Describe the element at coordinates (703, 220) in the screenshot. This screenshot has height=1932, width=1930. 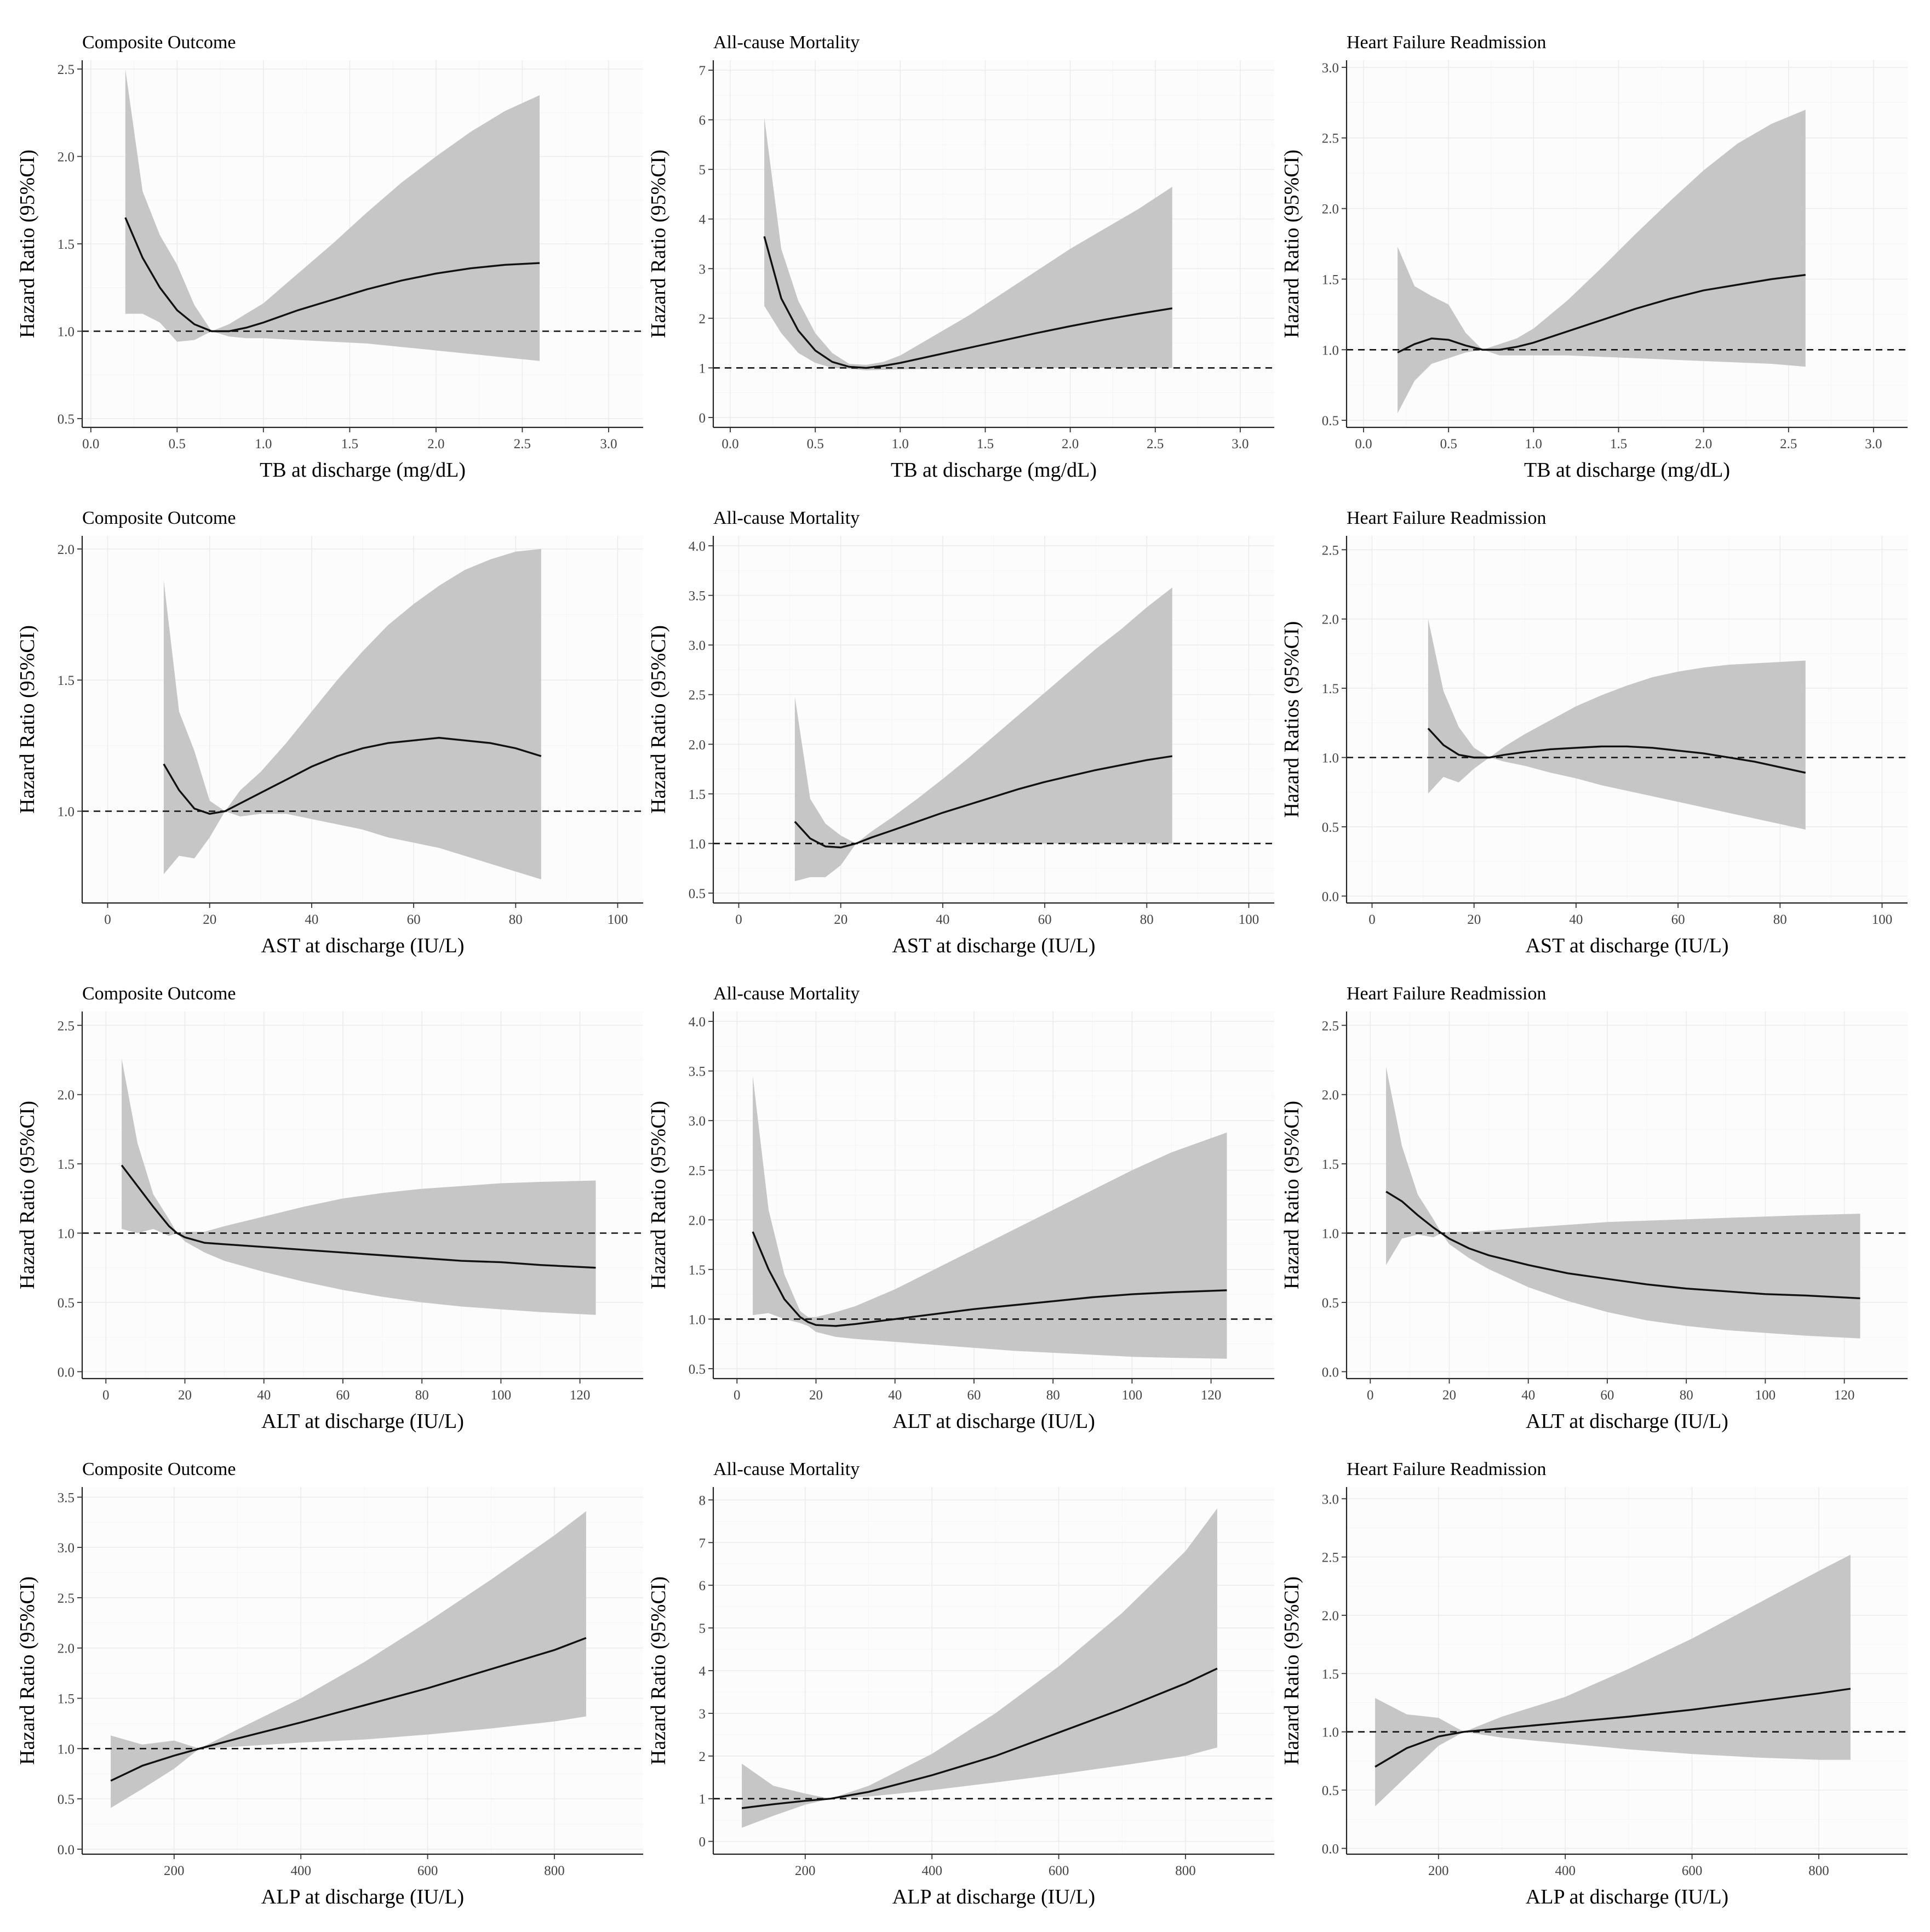
I see `y-tick-label: 4` at that location.